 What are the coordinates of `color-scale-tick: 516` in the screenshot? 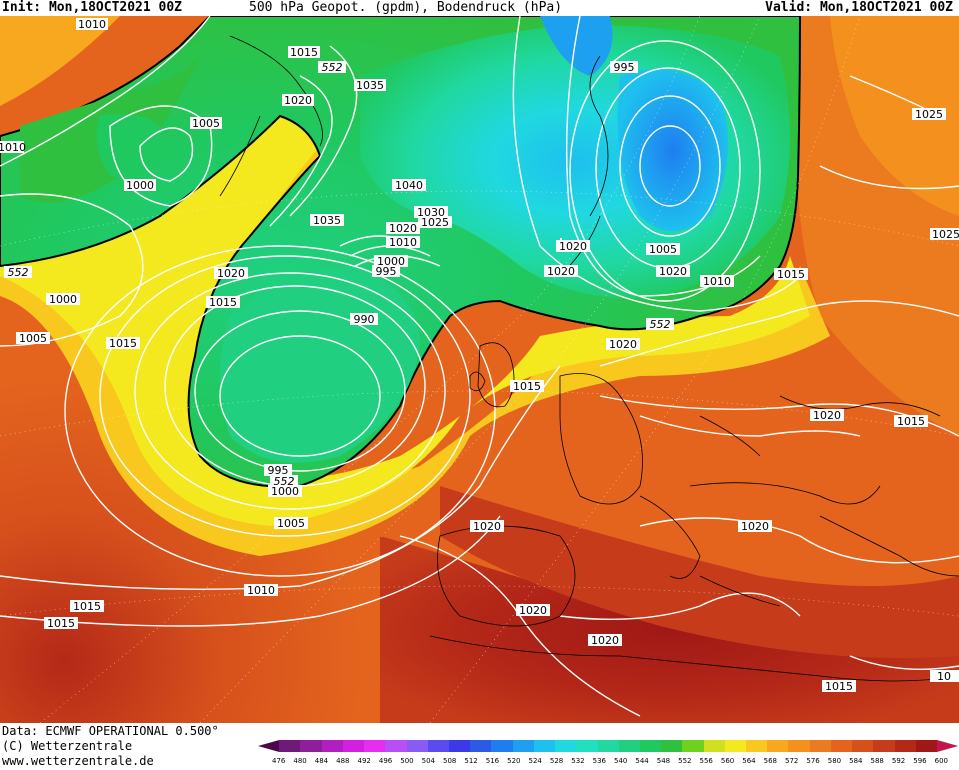 It's located at (492, 761).